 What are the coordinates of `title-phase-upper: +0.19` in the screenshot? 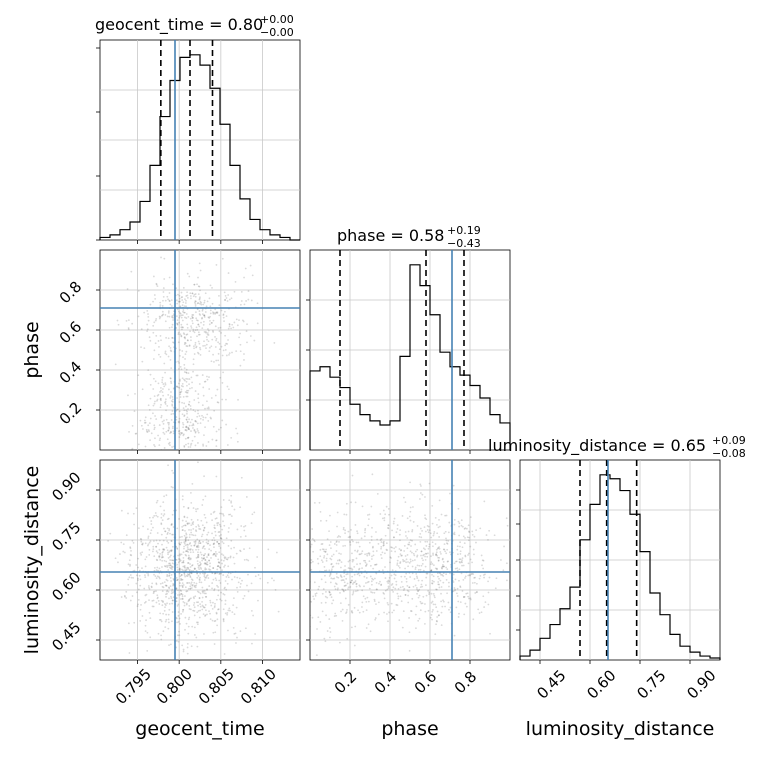 It's located at (464, 230).